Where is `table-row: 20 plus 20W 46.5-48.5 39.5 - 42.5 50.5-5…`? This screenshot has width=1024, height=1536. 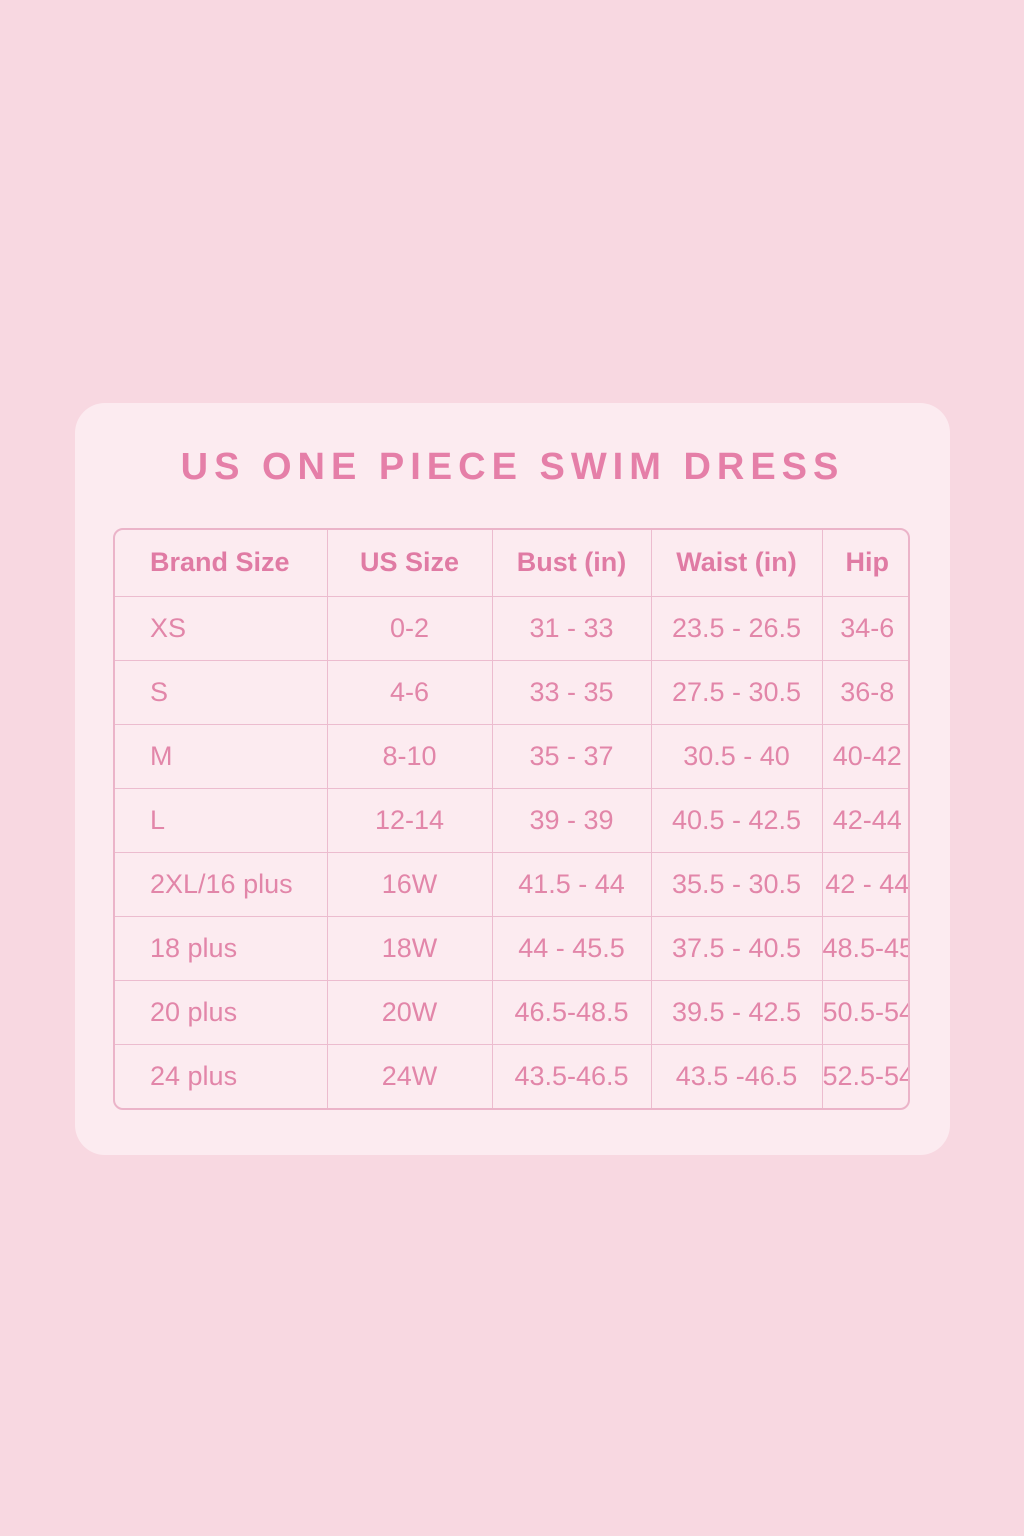 table-row: 20 plus 20W 46.5-48.5 39.5 - 42.5 50.5-5… is located at coordinates (511, 1012).